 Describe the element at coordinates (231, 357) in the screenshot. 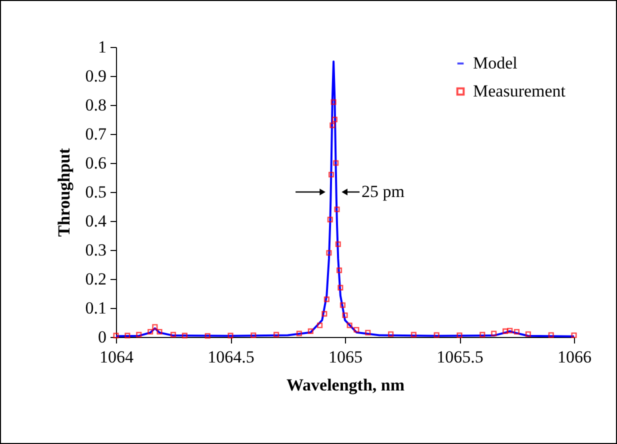

I see `x-tick-label: 1064.5` at that location.